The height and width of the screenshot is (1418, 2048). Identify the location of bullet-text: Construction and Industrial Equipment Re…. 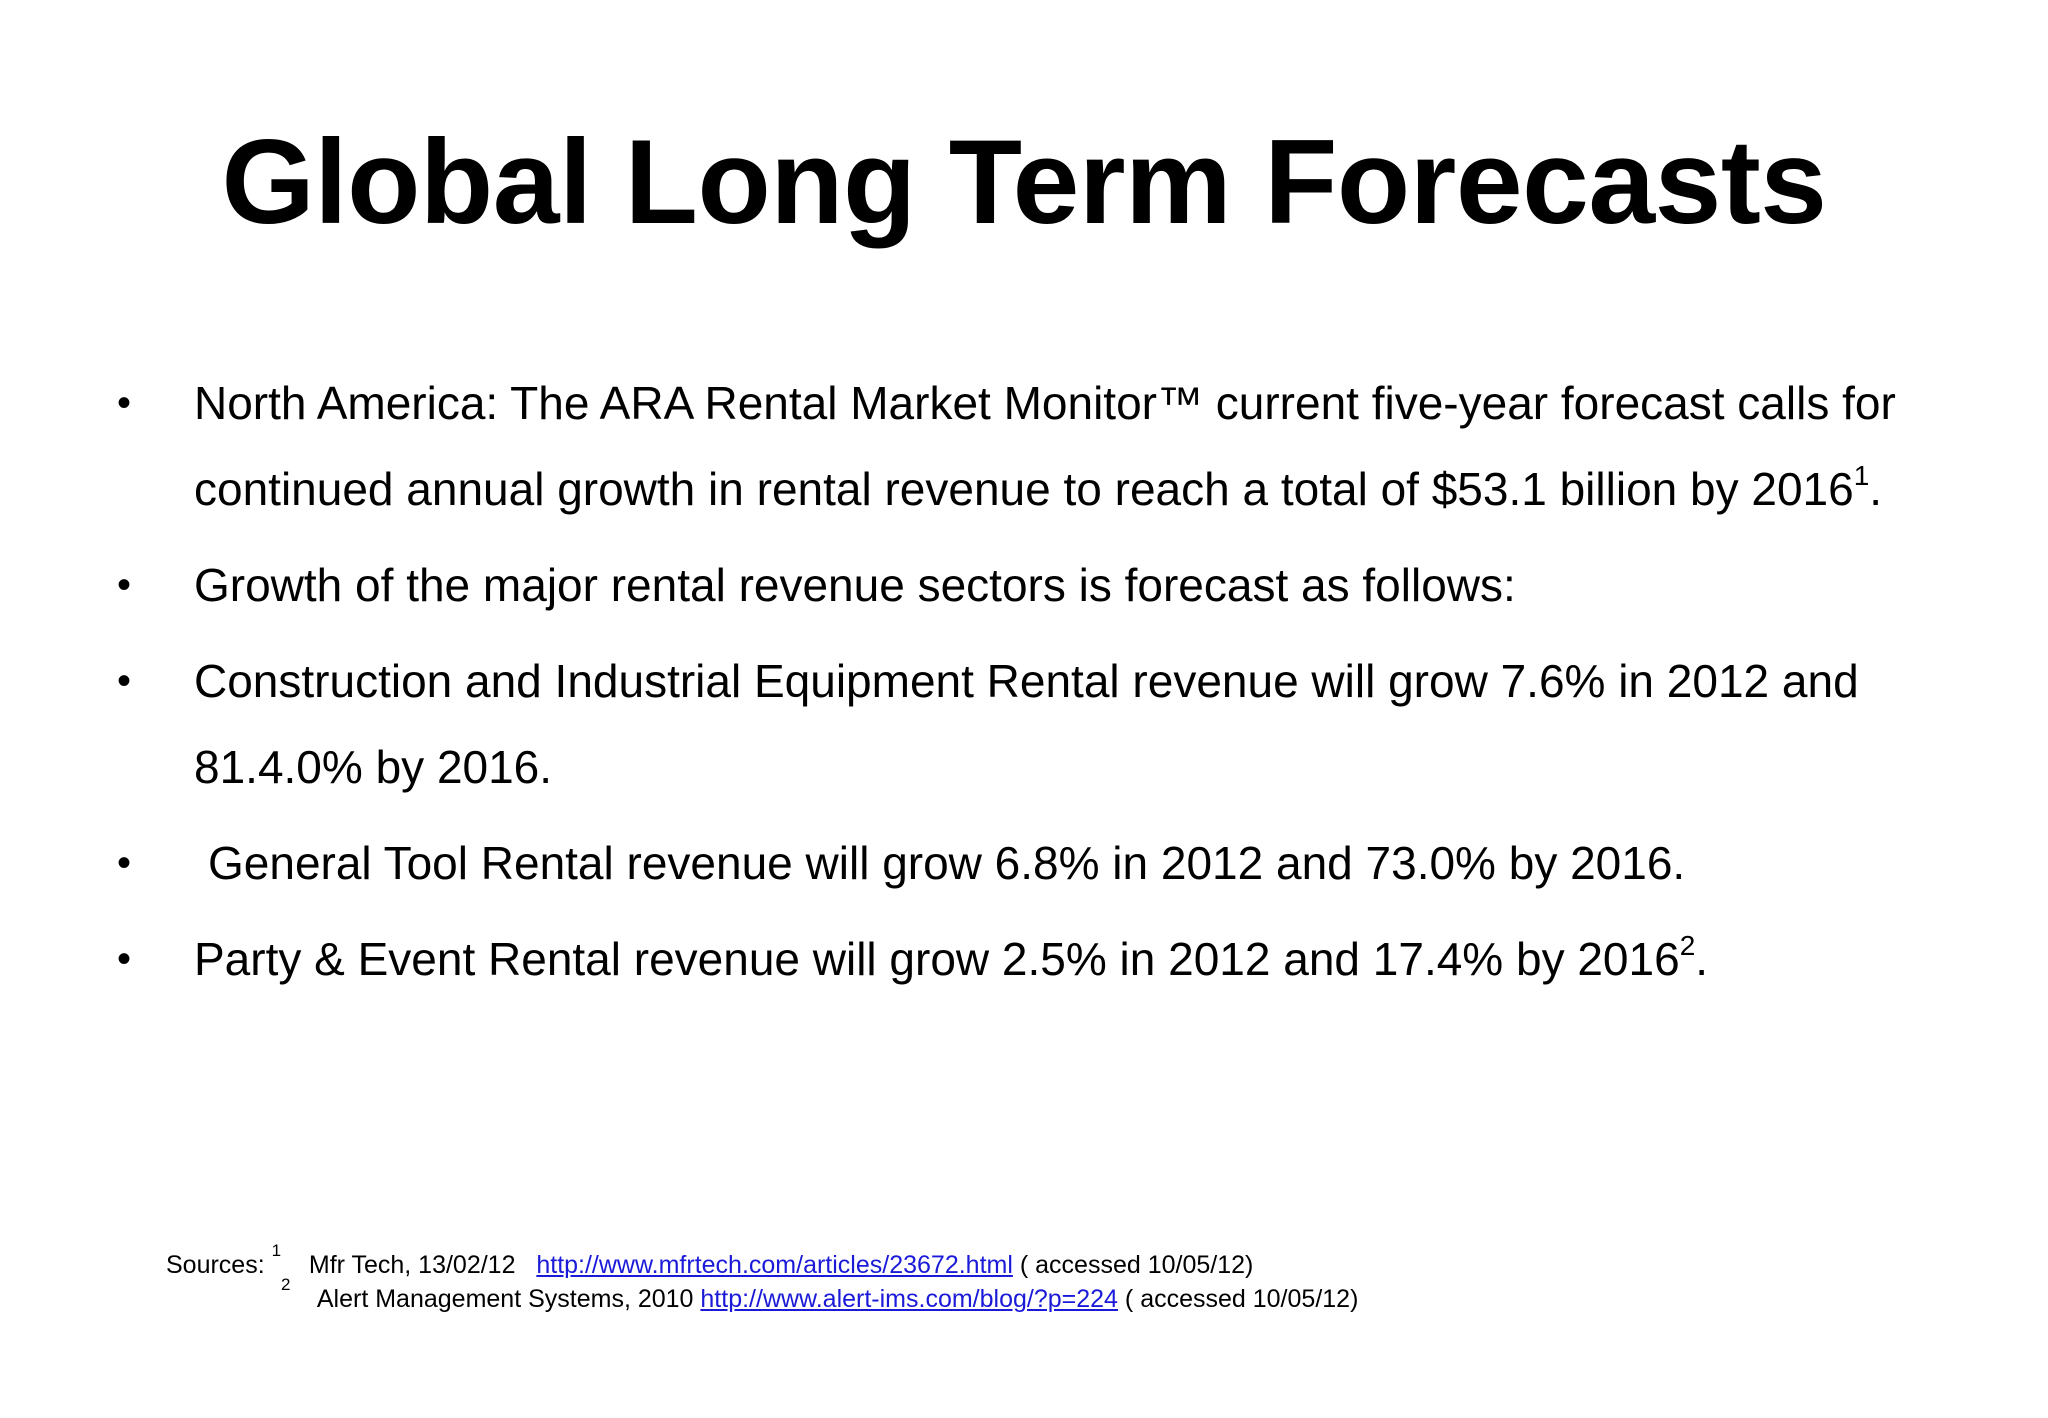
(1026, 724).